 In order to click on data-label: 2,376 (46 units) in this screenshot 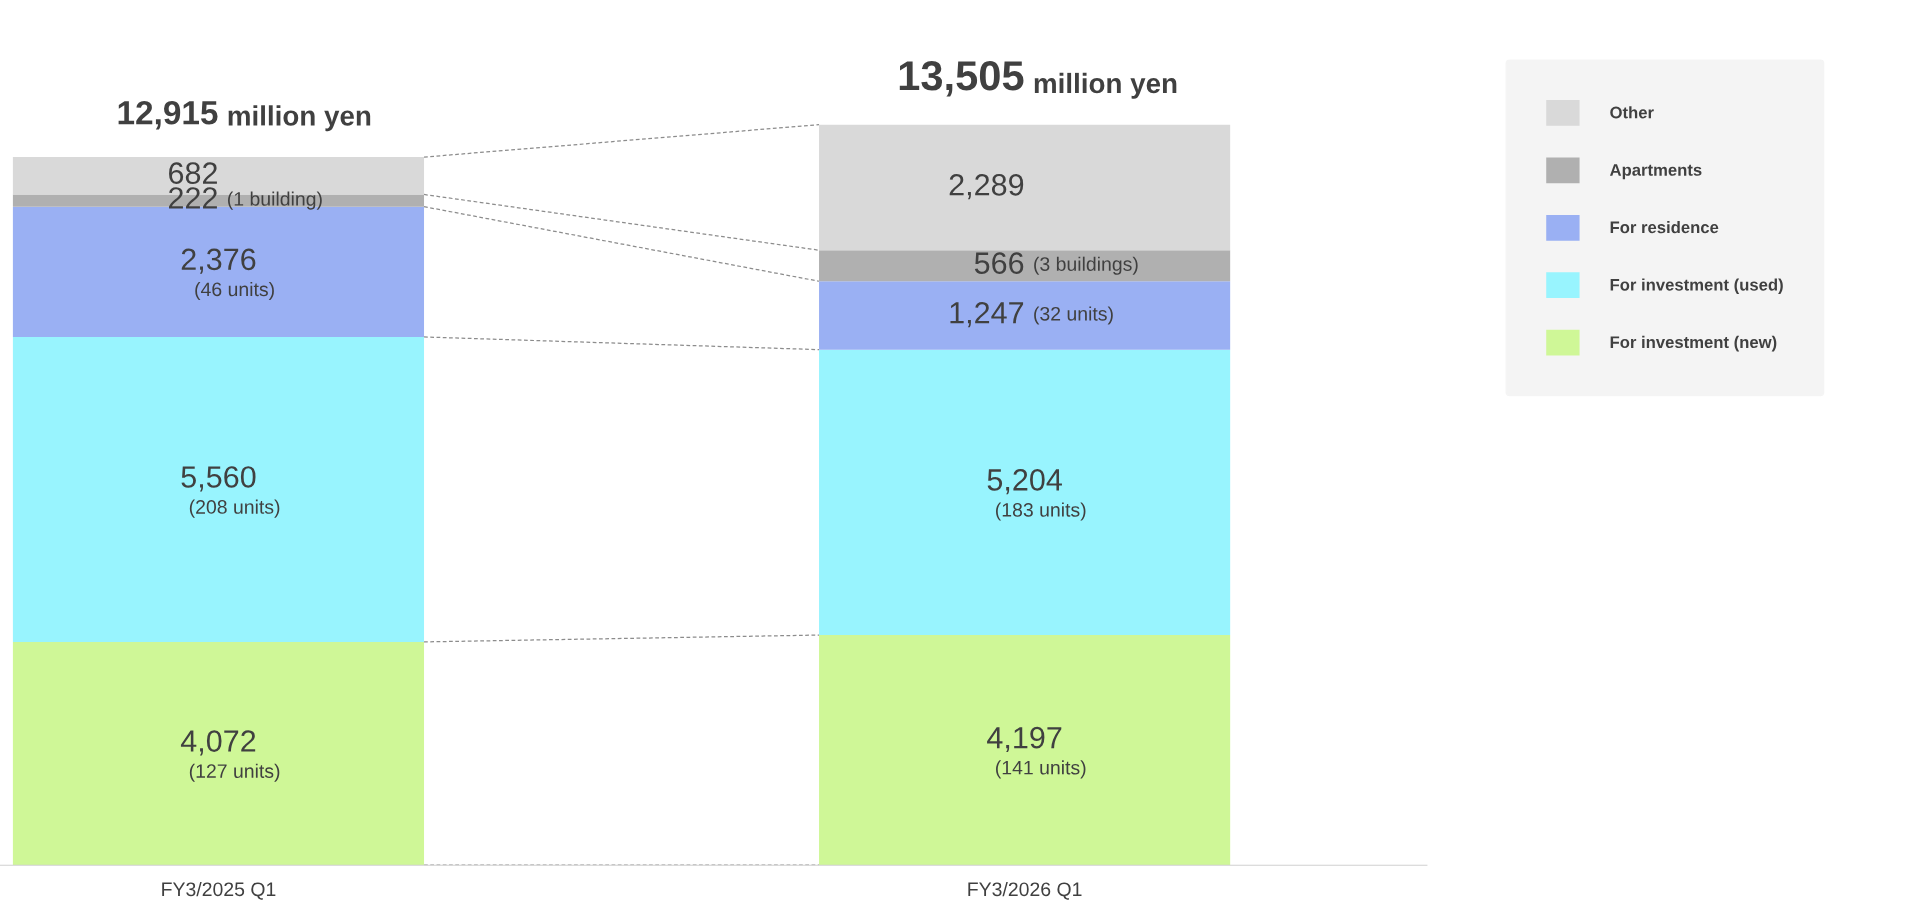, I will do `click(227, 274)`.